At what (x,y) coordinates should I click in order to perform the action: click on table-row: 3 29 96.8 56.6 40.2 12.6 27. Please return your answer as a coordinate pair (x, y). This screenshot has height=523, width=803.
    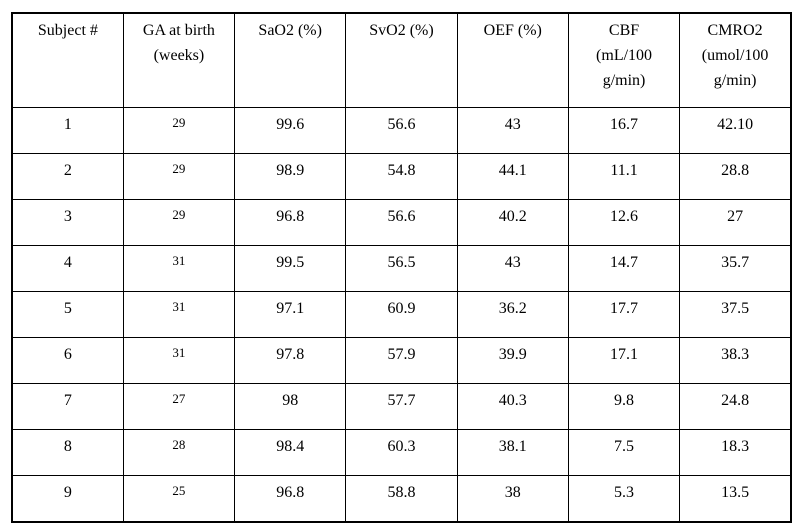
    Looking at the image, I should click on (401, 222).